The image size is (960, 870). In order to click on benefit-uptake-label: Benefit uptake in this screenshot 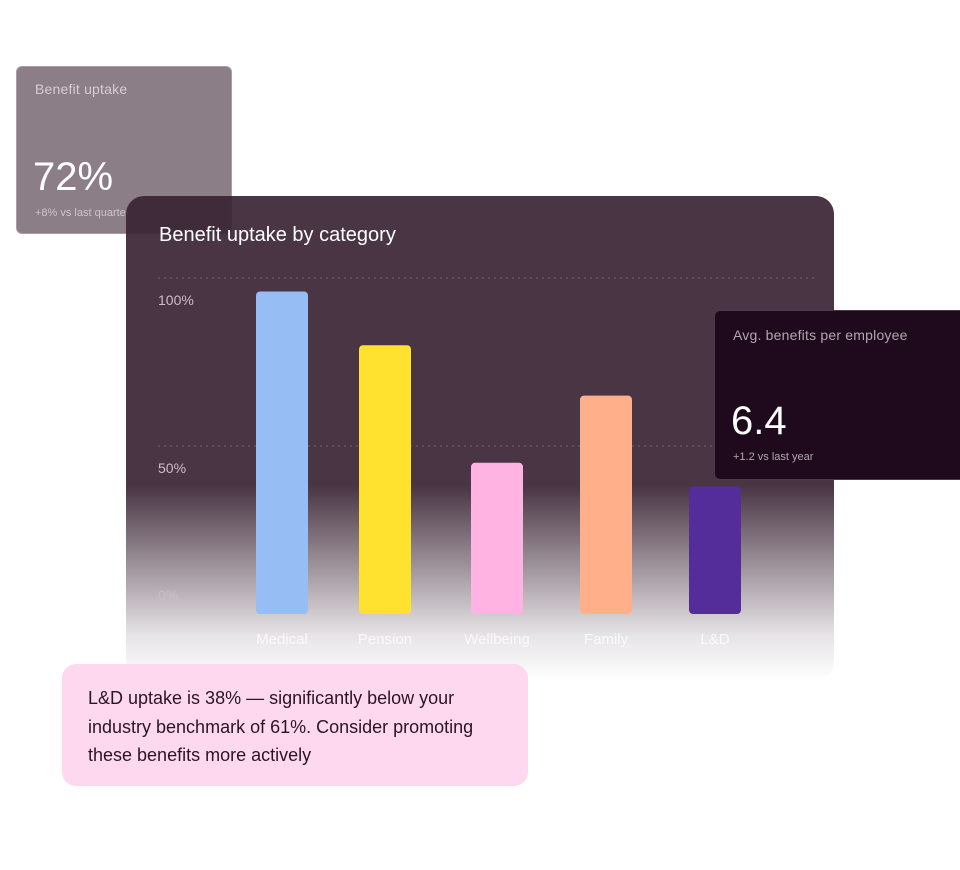, I will do `click(81, 89)`.